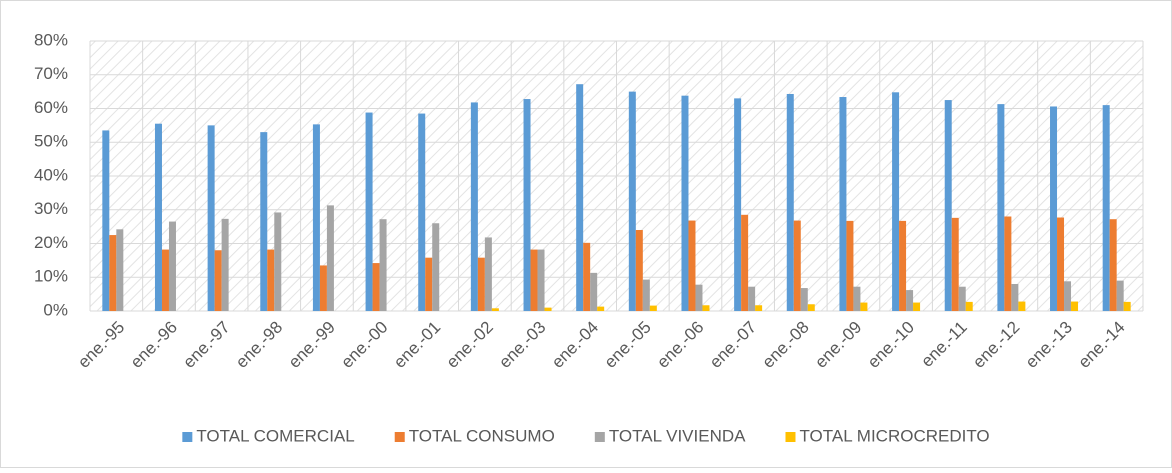 The width and height of the screenshot is (1172, 473). What do you see at coordinates (51, 141) in the screenshot?
I see `y-tick-label: 50%` at bounding box center [51, 141].